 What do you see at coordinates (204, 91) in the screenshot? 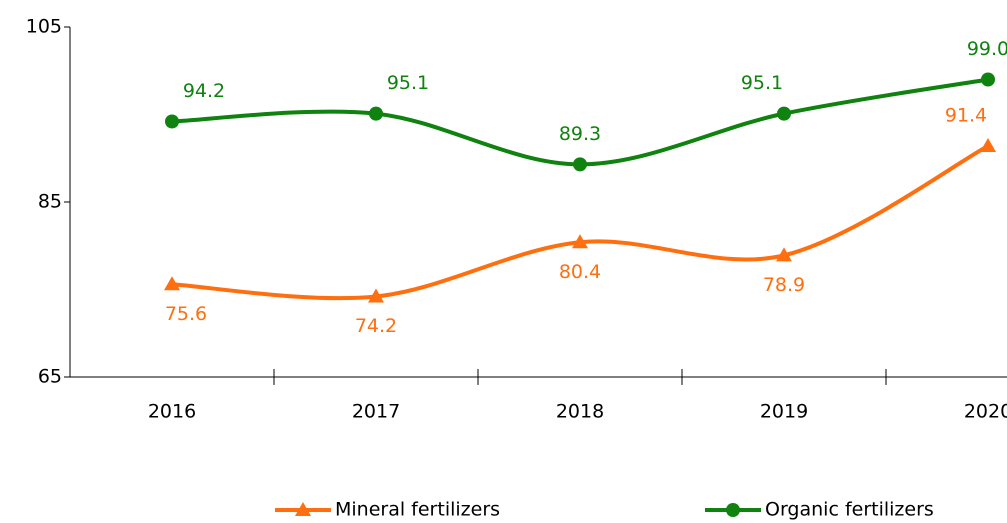
I see `data-label: 94.2` at bounding box center [204, 91].